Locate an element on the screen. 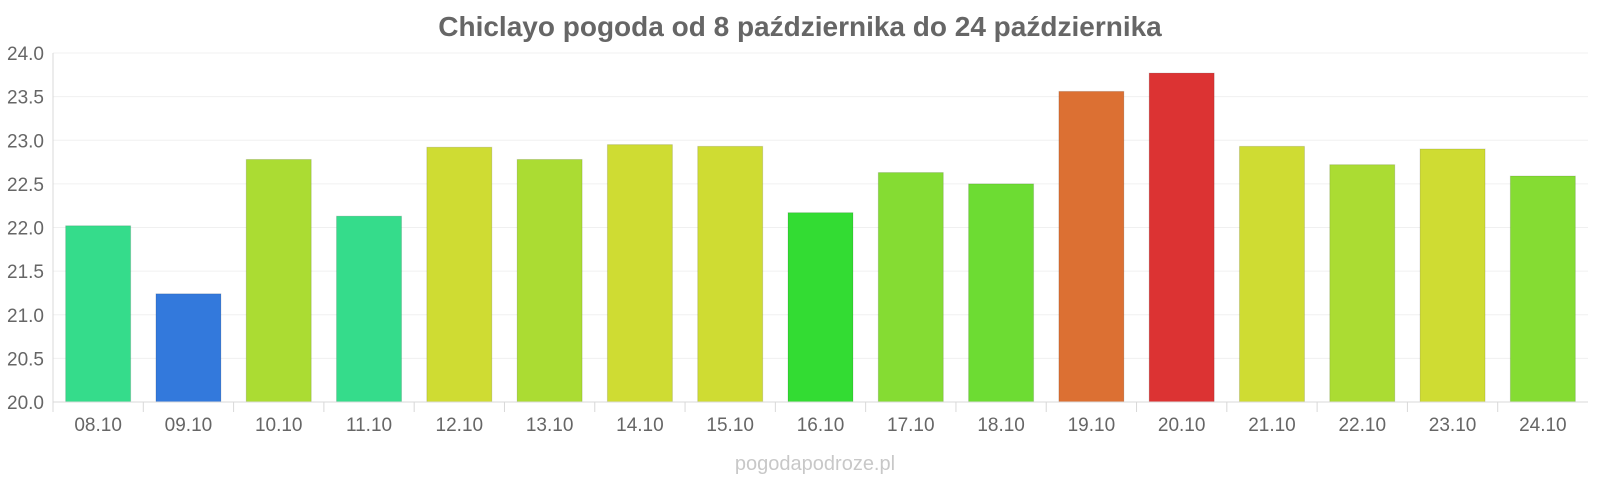 Image resolution: width=1600 pixels, height=480 pixels. y-tick-label: 22.0 is located at coordinates (25, 229).